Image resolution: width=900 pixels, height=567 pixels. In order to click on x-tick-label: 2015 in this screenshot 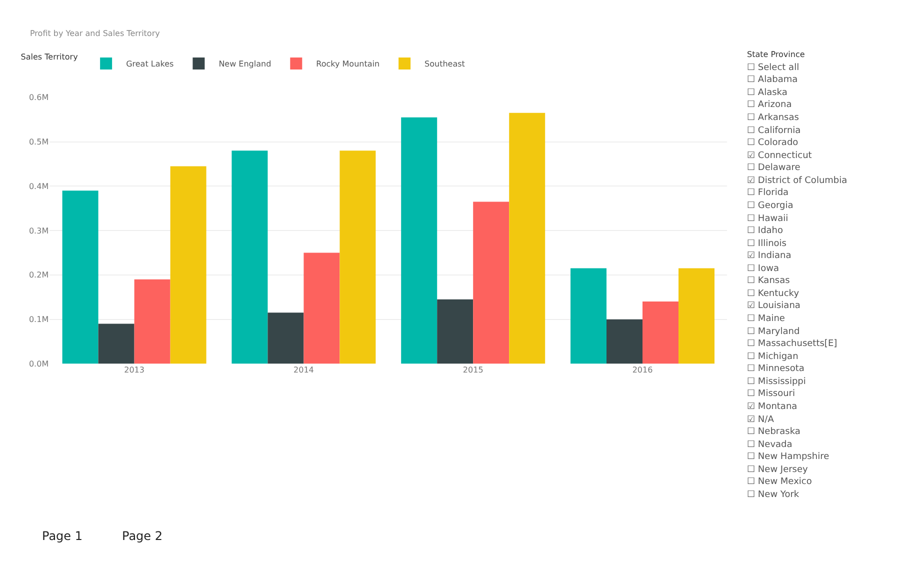, I will do `click(473, 370)`.